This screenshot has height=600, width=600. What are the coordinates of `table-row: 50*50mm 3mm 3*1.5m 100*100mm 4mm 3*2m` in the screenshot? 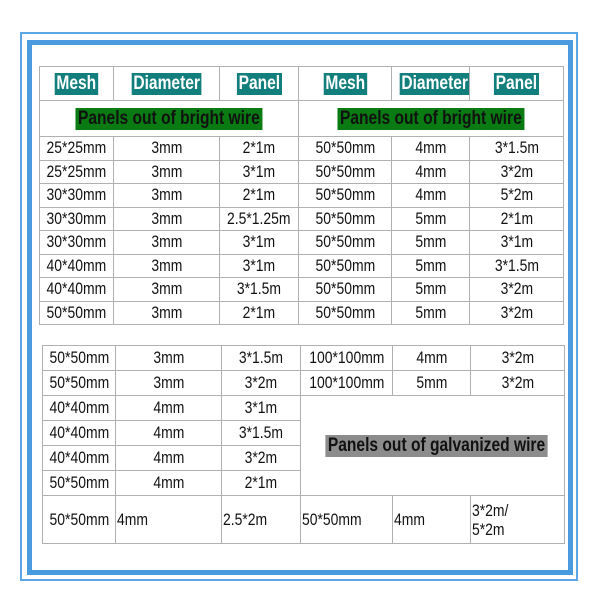 It's located at (303, 358).